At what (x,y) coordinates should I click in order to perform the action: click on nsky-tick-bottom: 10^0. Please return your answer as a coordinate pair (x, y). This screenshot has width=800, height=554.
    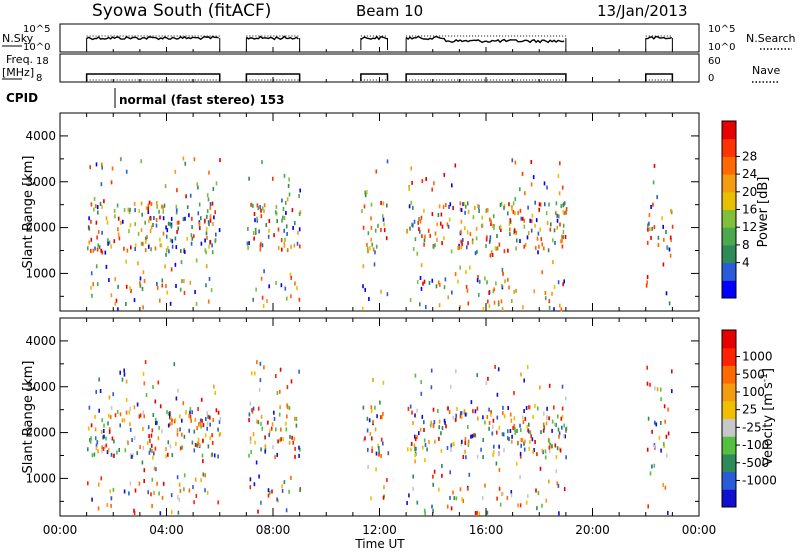
    Looking at the image, I should click on (36, 47).